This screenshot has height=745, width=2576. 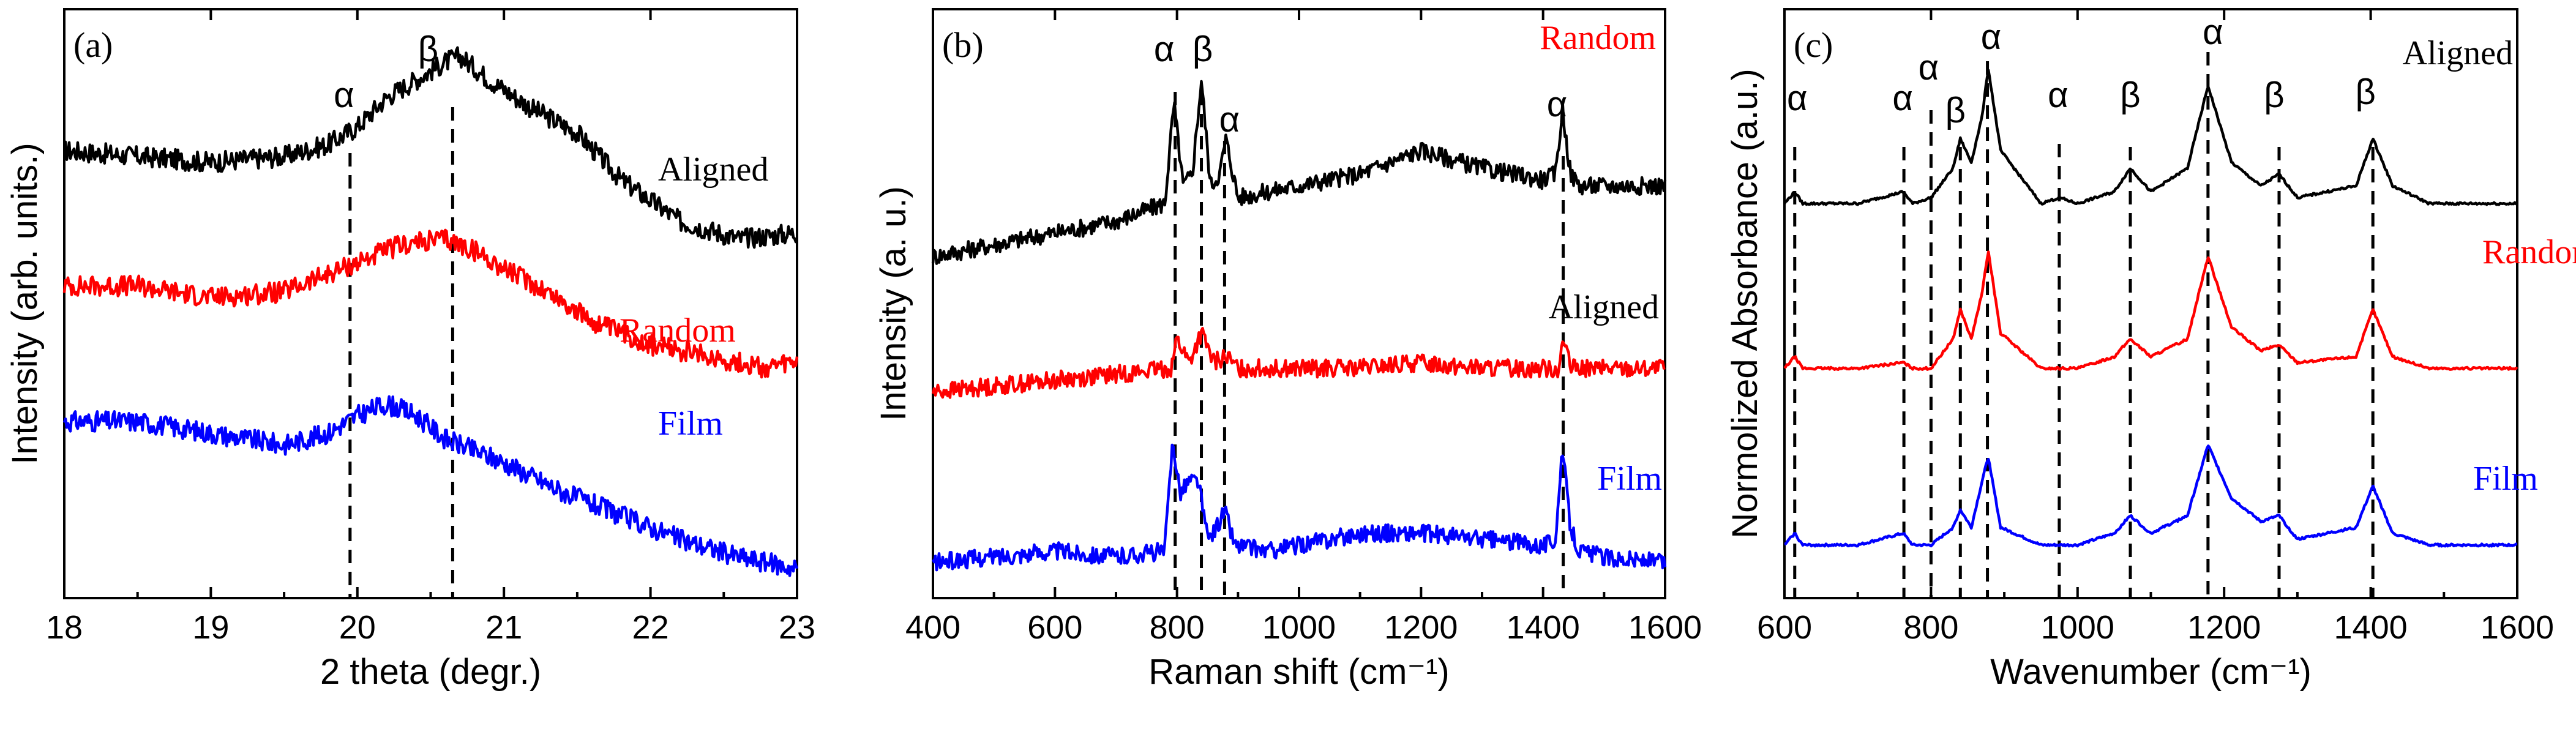 I want to click on panel-tag: (b), so click(x=963, y=45).